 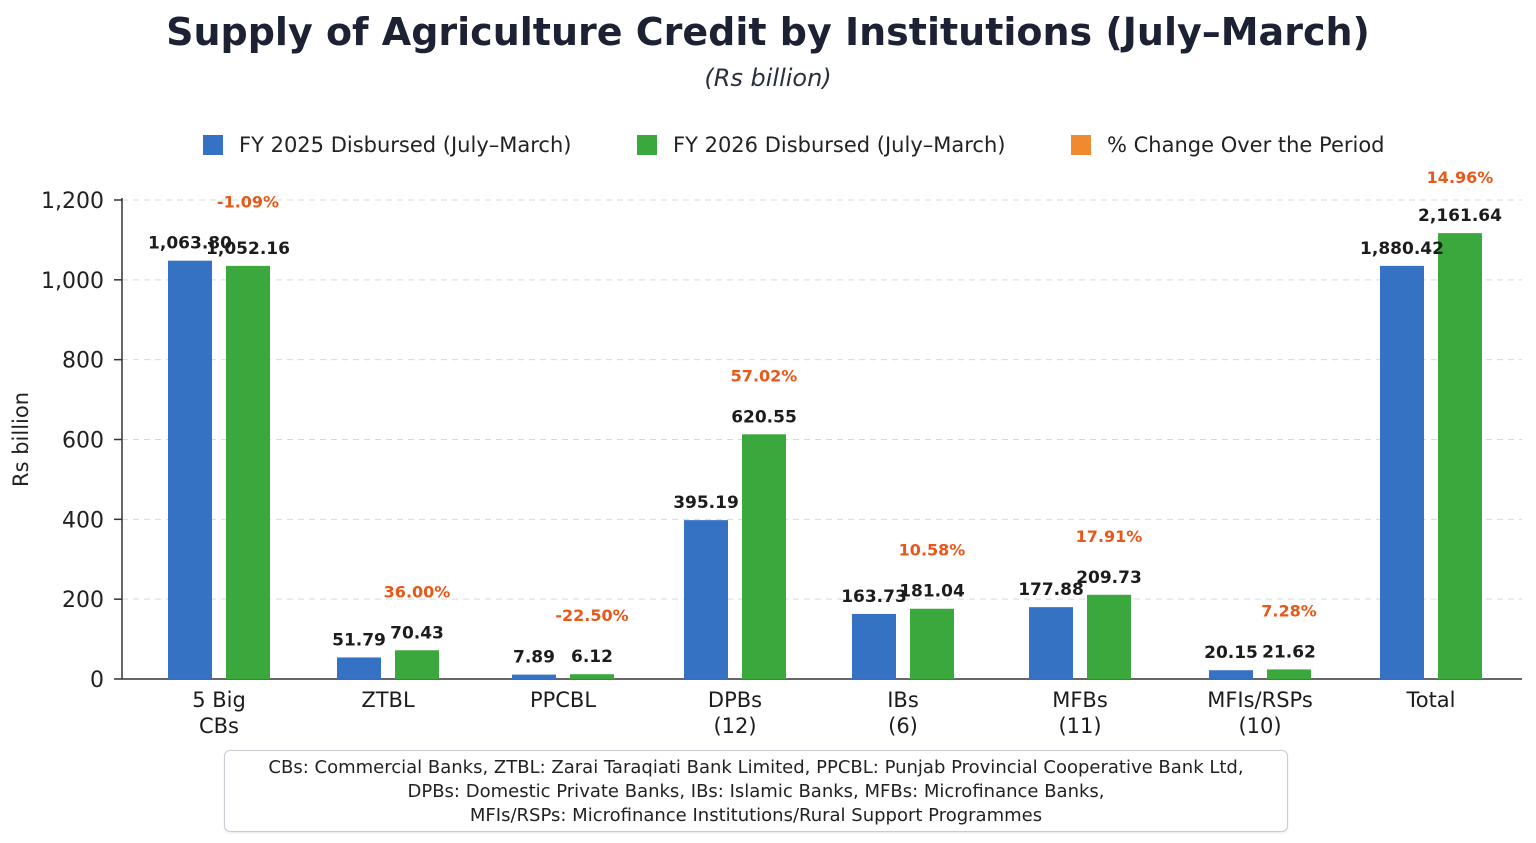 What do you see at coordinates (764, 417) in the screenshot?
I see `data-label-fy2026: 620.55` at bounding box center [764, 417].